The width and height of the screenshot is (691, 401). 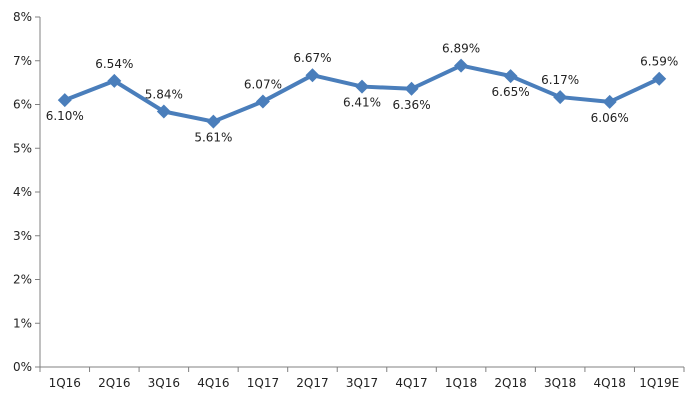 I want to click on x-tick-label: 4Q17, so click(x=411, y=383).